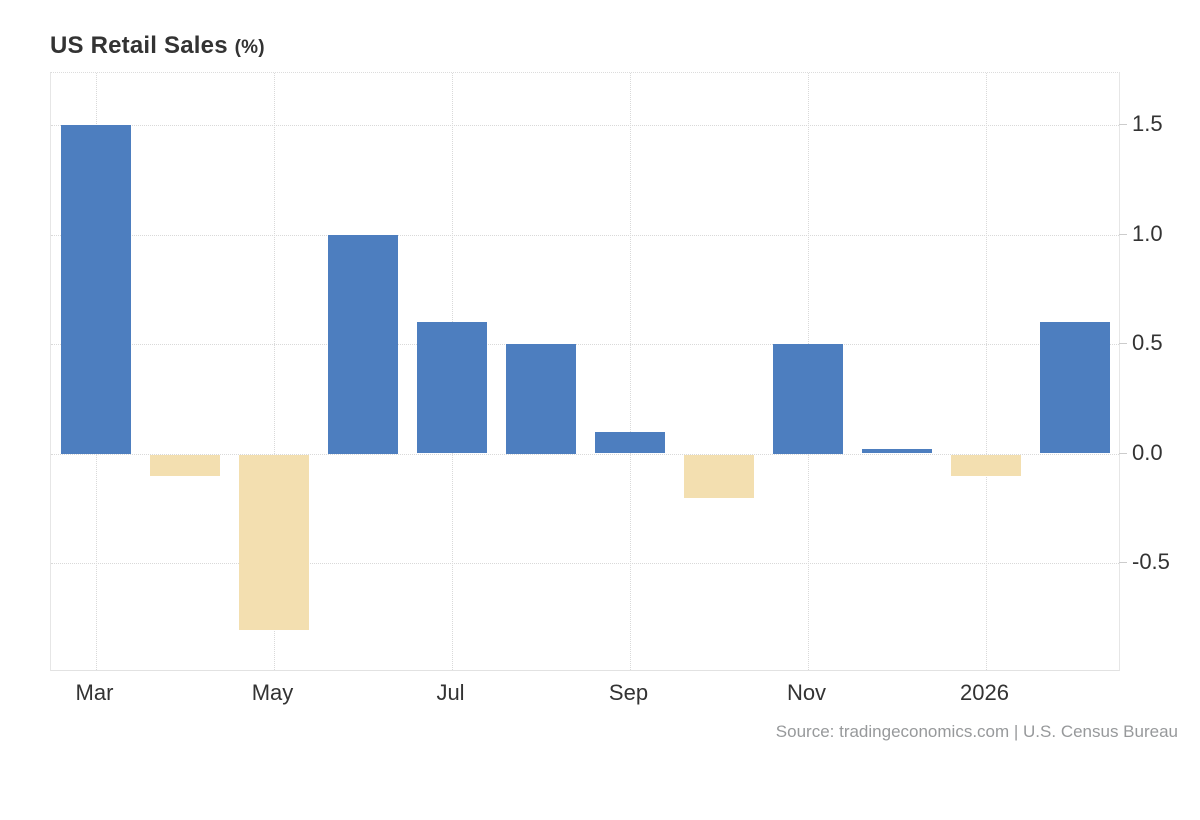 The image size is (1200, 820). I want to click on y-gridline-0.0, so click(585, 454).